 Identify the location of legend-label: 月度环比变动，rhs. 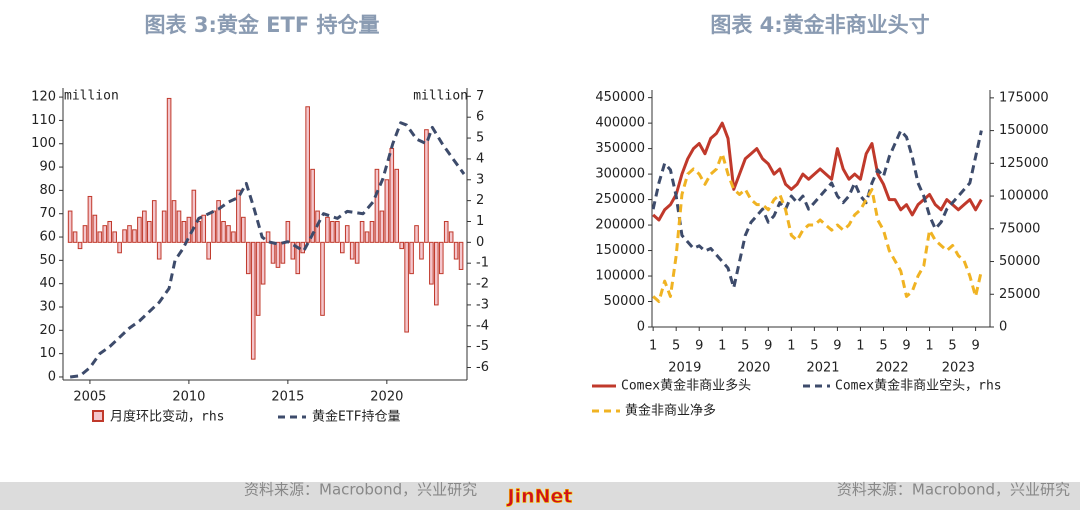
(167, 417).